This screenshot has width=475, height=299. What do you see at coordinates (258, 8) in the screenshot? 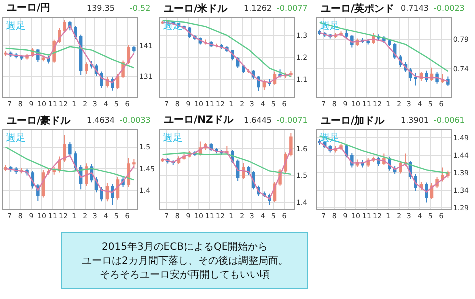
I see `text: 1.1262` at bounding box center [258, 8].